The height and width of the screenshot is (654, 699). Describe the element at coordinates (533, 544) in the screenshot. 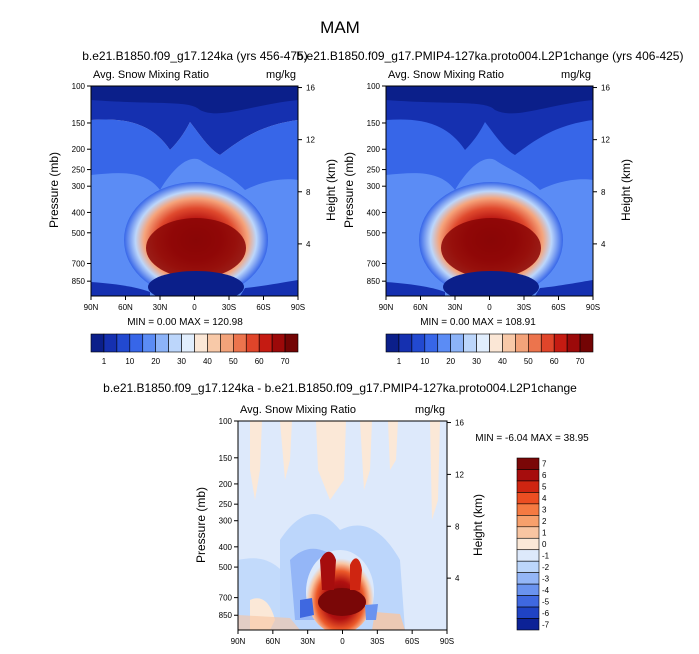

I see `panel-3-colorbar: 7 6 5 4 3 2 1 0 -1 -2 -3 -4 -5 -6 -7` at that location.